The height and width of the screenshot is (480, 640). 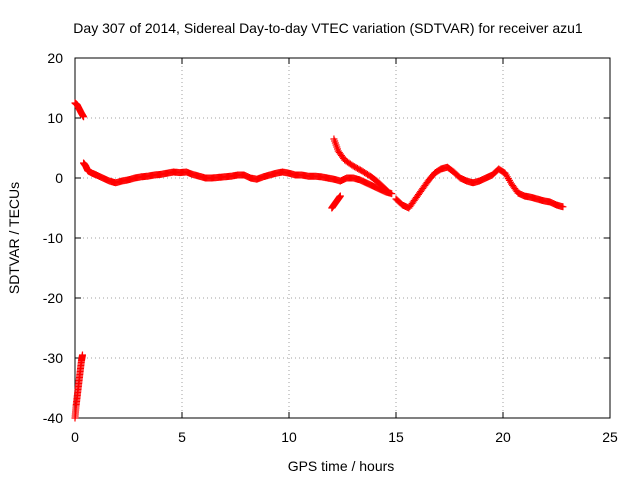 What do you see at coordinates (341, 466) in the screenshot?
I see `x-axis-label: GPS time / hours` at bounding box center [341, 466].